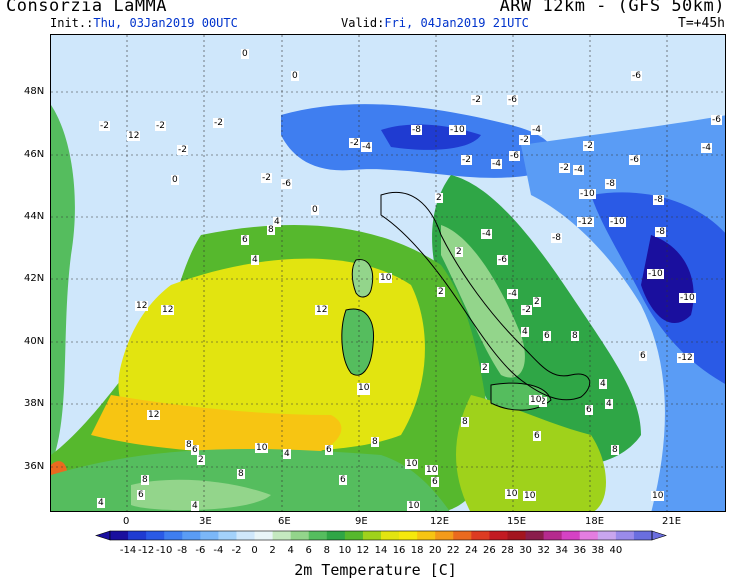  I want to click on lon-label-21e: 21E, so click(672, 521).